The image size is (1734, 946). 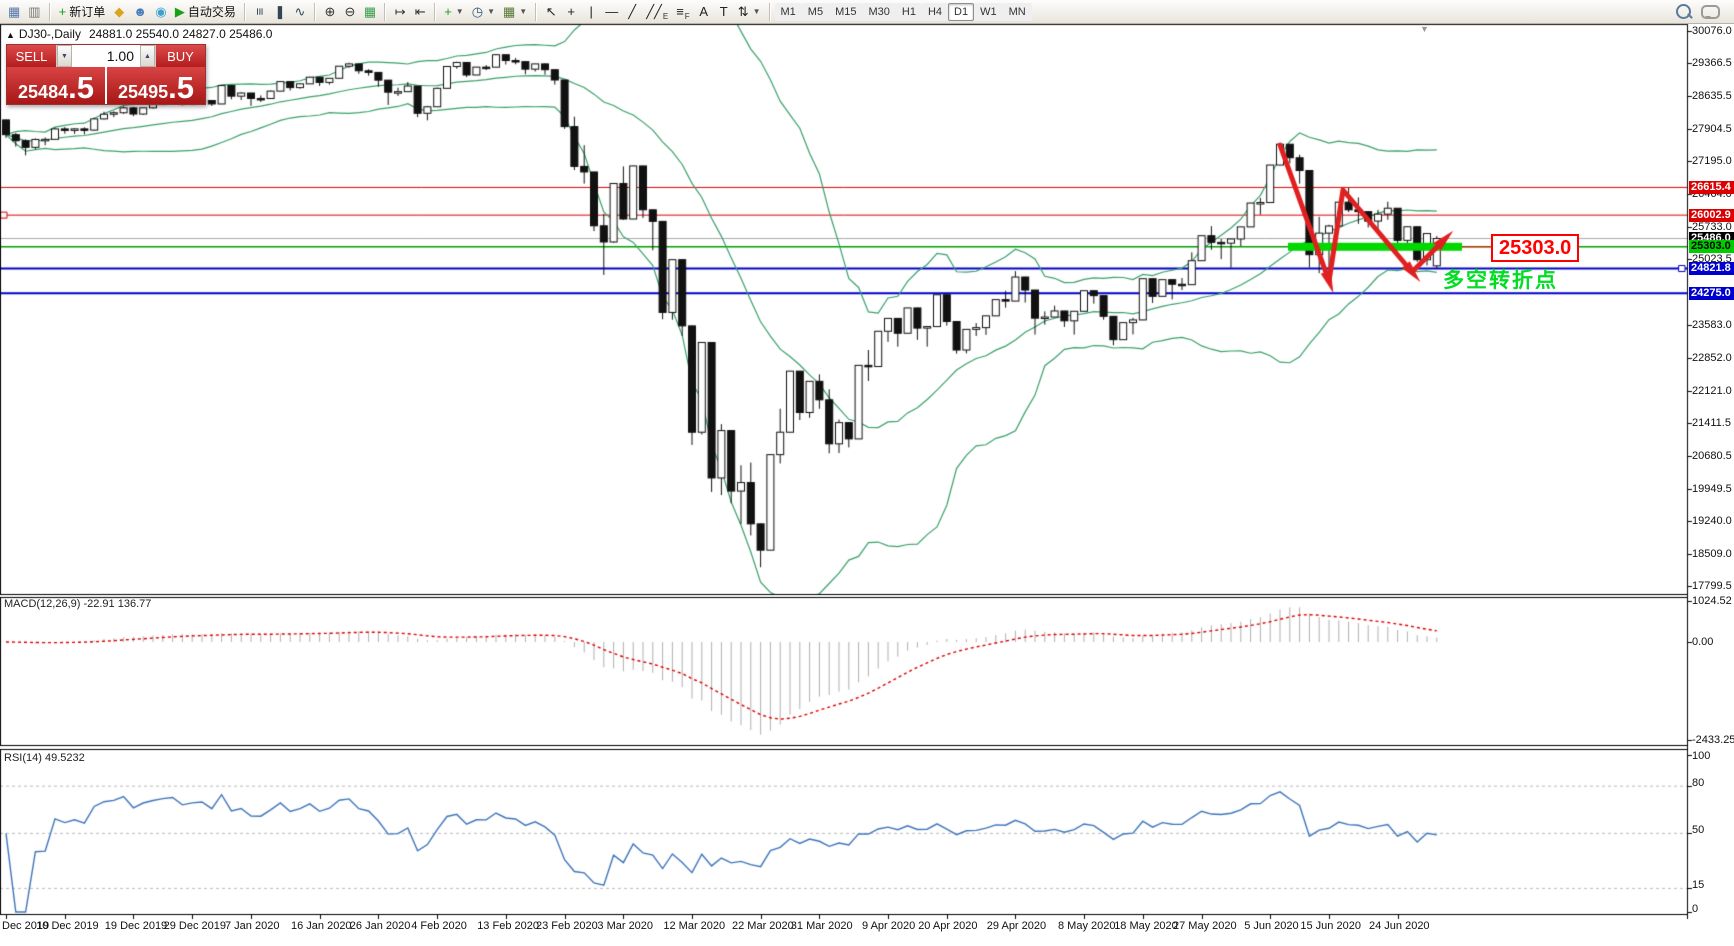 What do you see at coordinates (49, 34) in the screenshot?
I see `chart-symbol-period: DJ30-,Daily` at bounding box center [49, 34].